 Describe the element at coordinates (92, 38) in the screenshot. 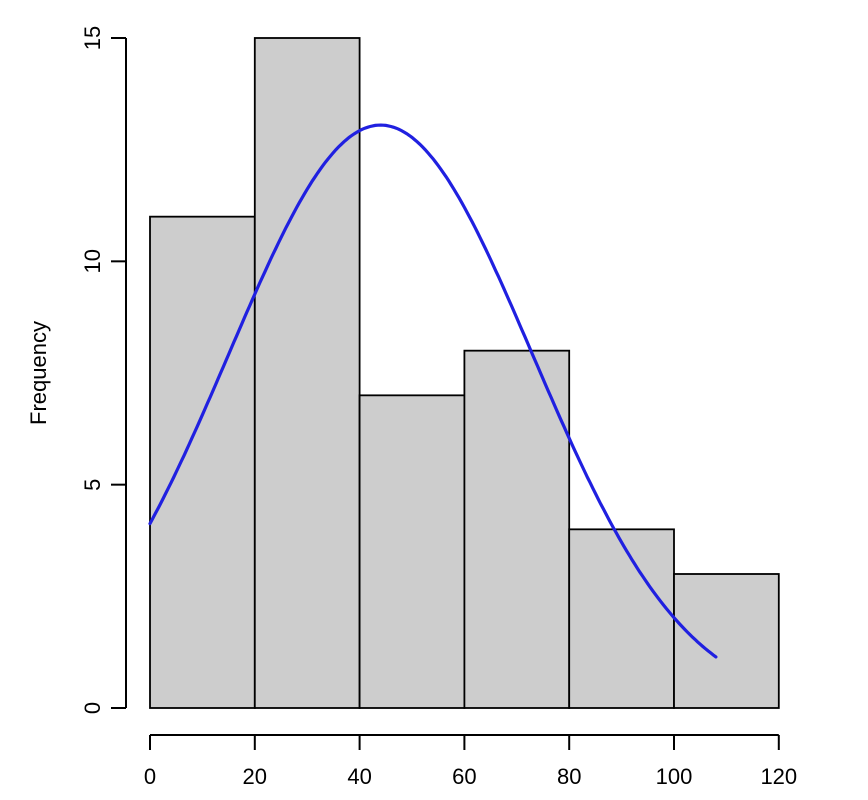

I see `y-tick-label: 15` at that location.